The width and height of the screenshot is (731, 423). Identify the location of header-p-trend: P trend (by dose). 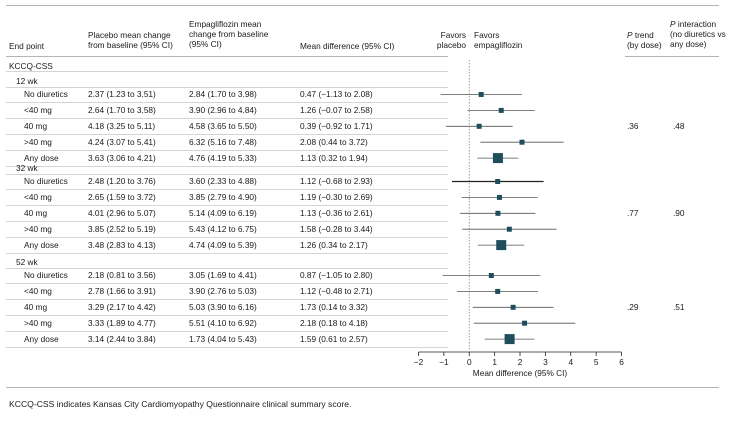
(647, 40).